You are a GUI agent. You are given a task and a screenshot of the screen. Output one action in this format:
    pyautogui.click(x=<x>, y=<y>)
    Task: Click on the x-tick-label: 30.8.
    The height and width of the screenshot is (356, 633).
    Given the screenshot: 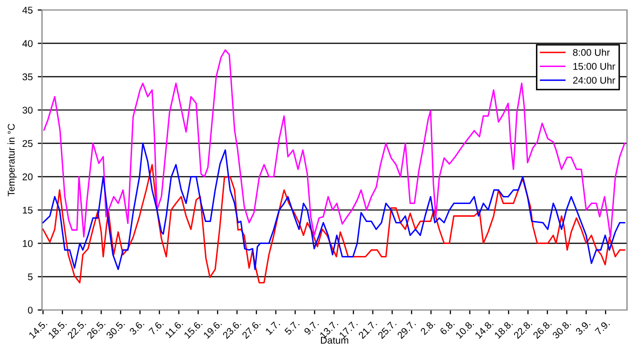 What is the action you would take?
    pyautogui.click(x=562, y=330)
    